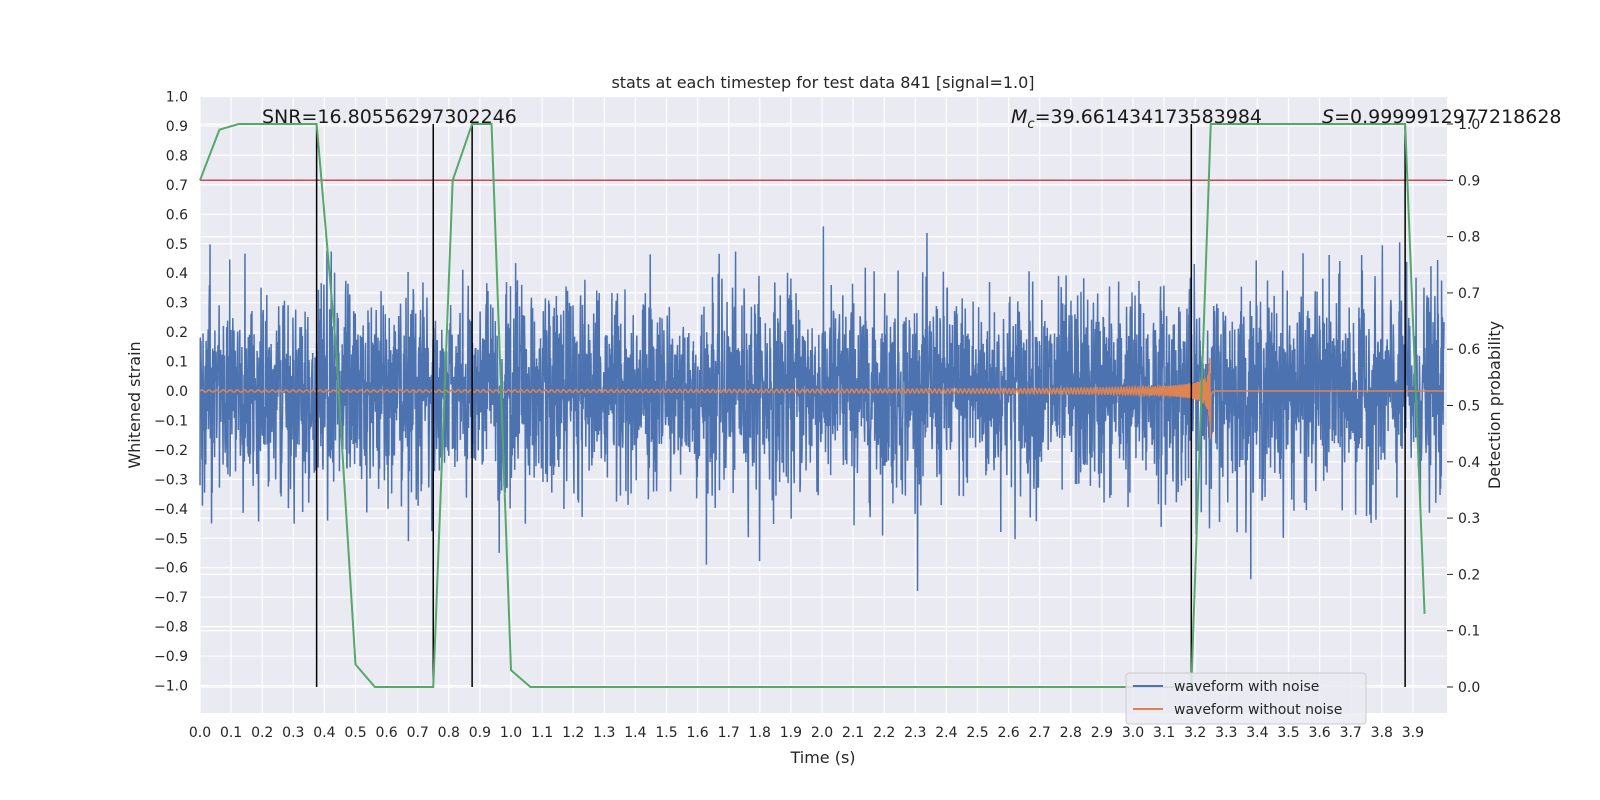 The height and width of the screenshot is (800, 1600). What do you see at coordinates (231, 733) in the screenshot?
I see `x-tick-label: 0.1` at bounding box center [231, 733].